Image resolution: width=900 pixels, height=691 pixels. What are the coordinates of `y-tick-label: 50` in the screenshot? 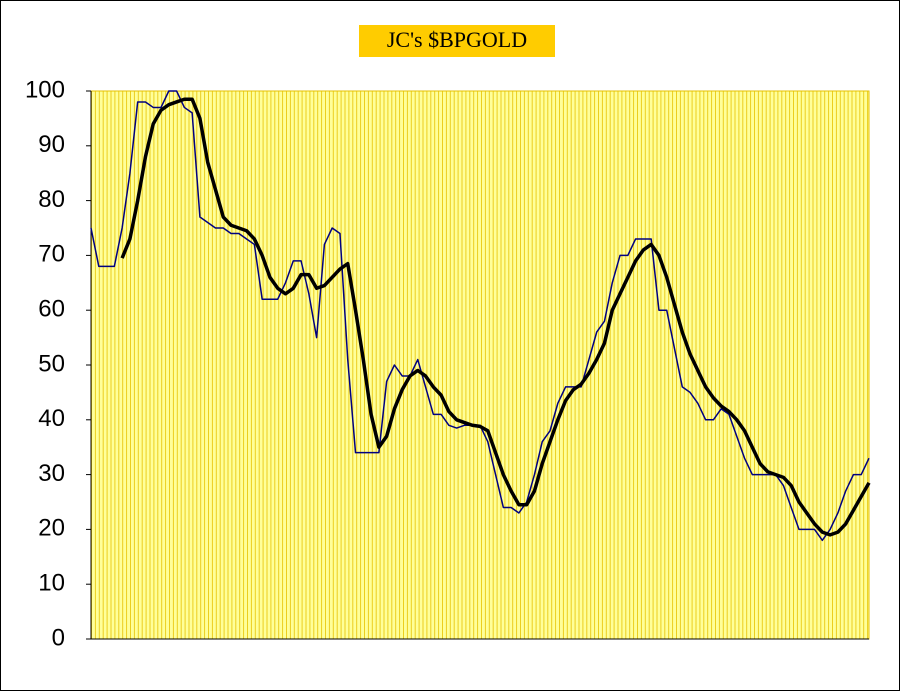 It's located at (51, 363).